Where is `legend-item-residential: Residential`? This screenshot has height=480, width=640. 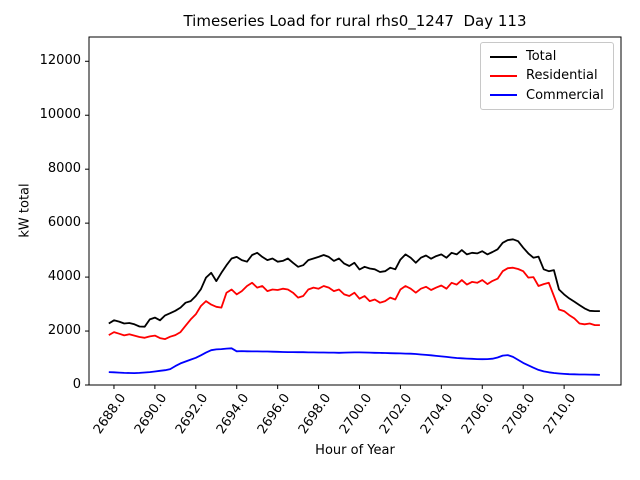 legend-item-residential: Residential is located at coordinates (547, 75).